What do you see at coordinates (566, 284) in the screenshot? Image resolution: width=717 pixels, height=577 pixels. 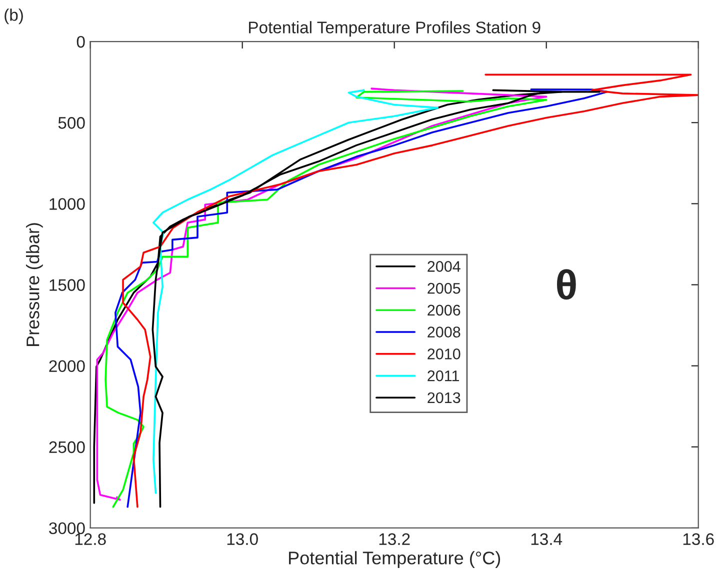 I see `annotation: θ` at bounding box center [566, 284].